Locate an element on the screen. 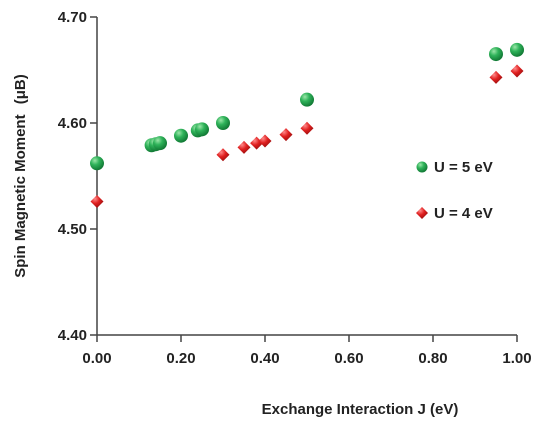 The image size is (535, 423). y-axis-title-text: Spin Magnetic Moment is located at coordinates (20, 195).